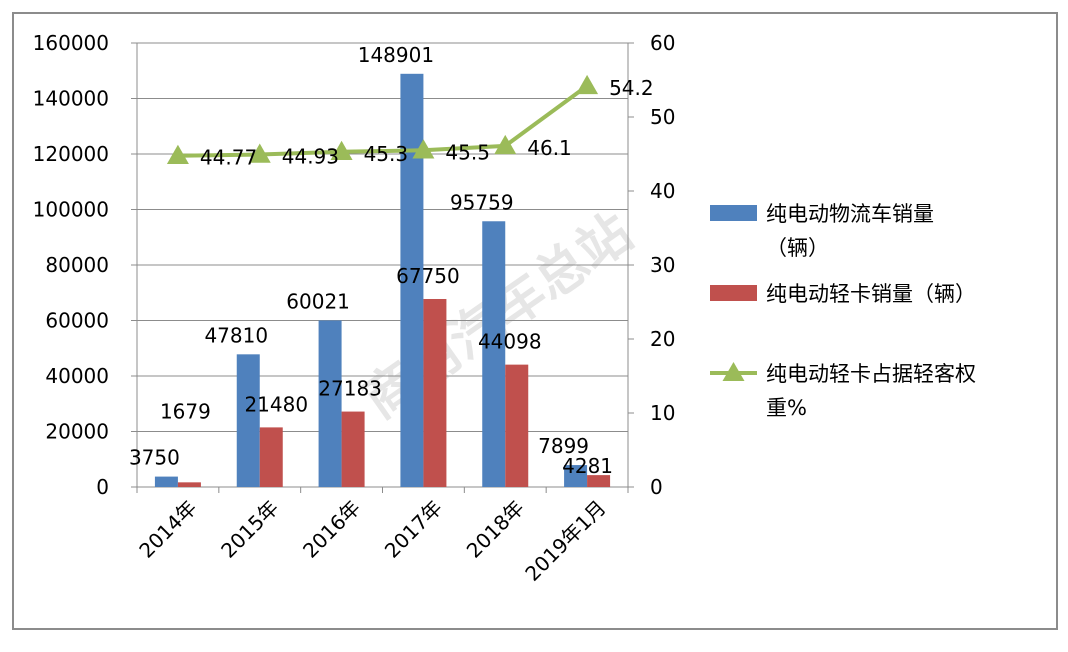  Describe the element at coordinates (77, 265) in the screenshot. I see `left-axis-tick-label: 80000` at that location.